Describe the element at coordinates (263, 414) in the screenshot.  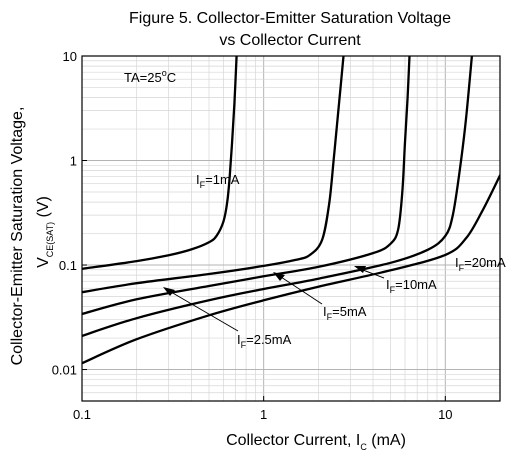
I see `x-tick-label: 1` at that location.